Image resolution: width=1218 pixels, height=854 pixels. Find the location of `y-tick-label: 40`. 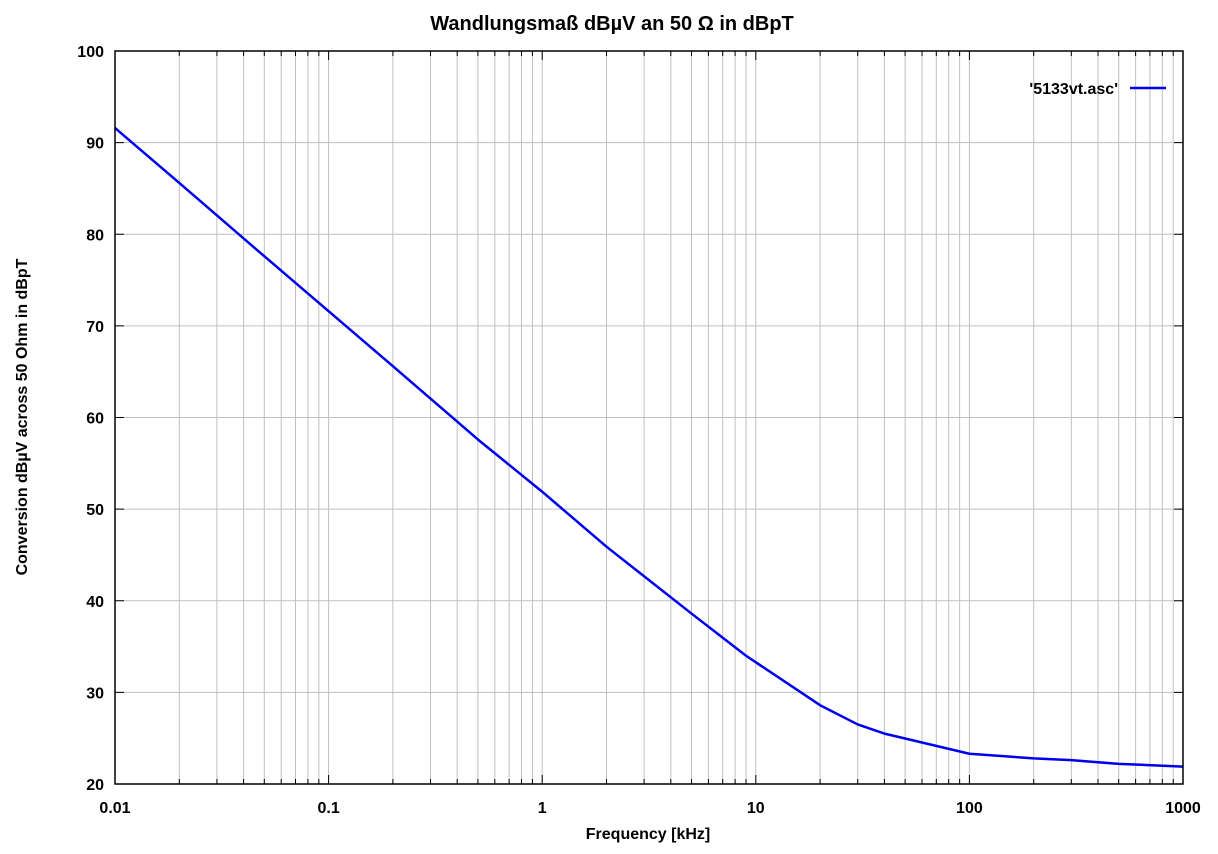

y-tick-label: 40 is located at coordinates (95, 602).